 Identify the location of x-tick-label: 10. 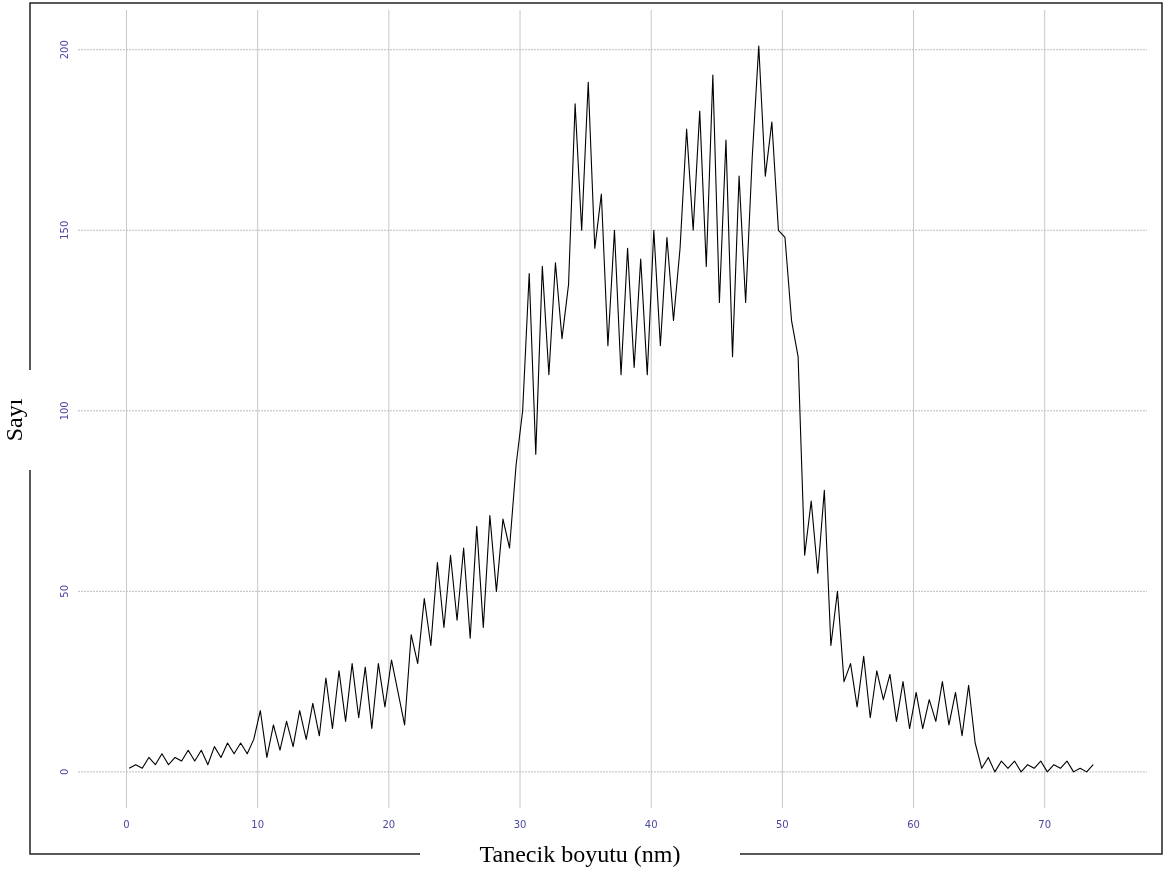
(258, 824).